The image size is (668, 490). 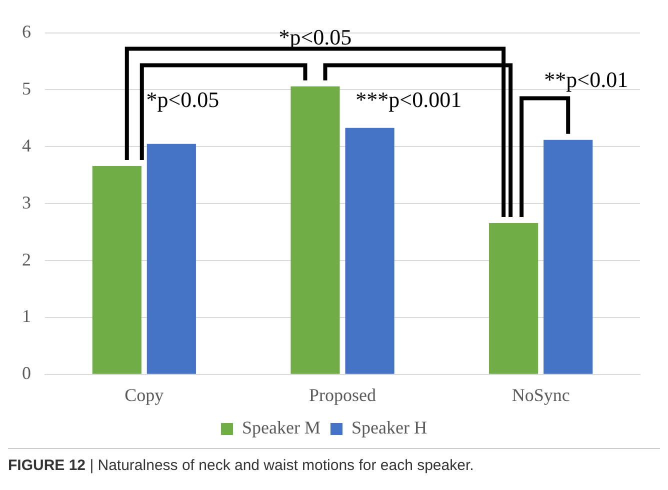 What do you see at coordinates (26, 259) in the screenshot?
I see `y-tick-label: 2` at bounding box center [26, 259].